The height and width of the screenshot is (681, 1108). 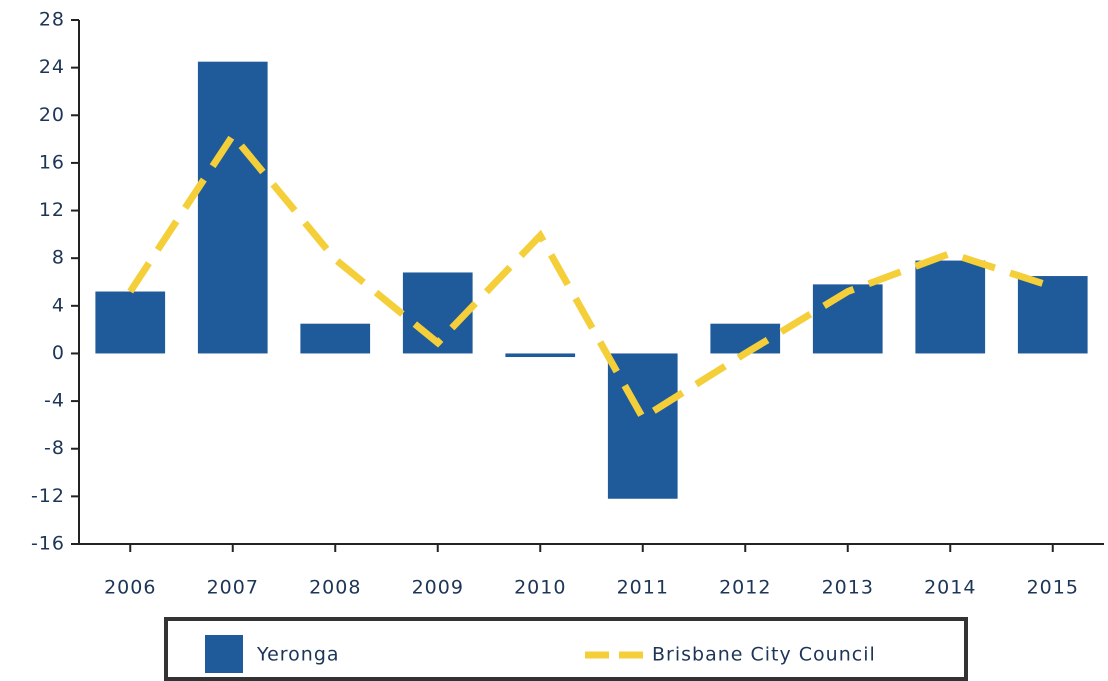 I want to click on y-tick-label: 24, so click(x=52, y=67).